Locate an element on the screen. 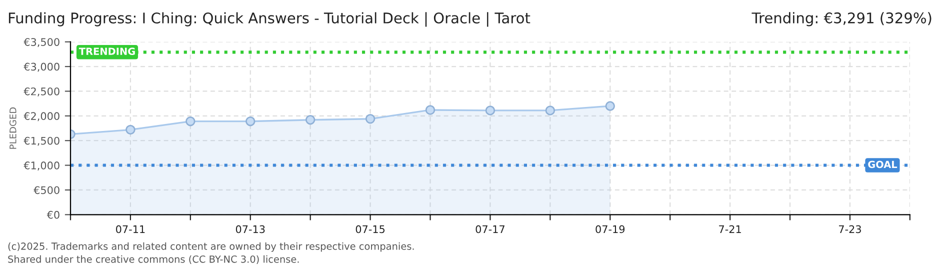 The image size is (940, 270). y-tick-label: €500 is located at coordinates (47, 190).